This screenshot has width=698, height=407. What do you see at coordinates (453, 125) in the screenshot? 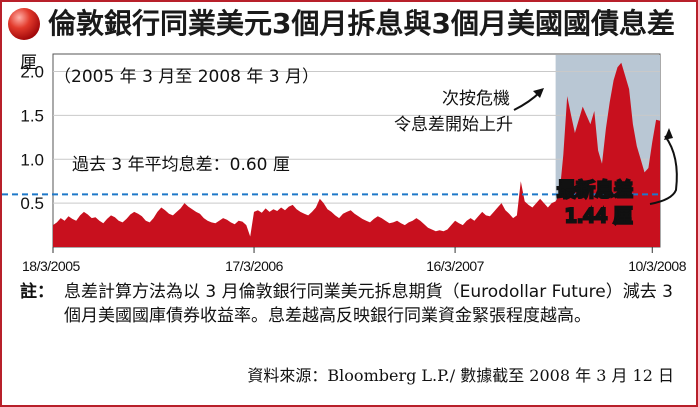
I see `crisis-label-line-2: 令息差開始上升` at bounding box center [453, 125].